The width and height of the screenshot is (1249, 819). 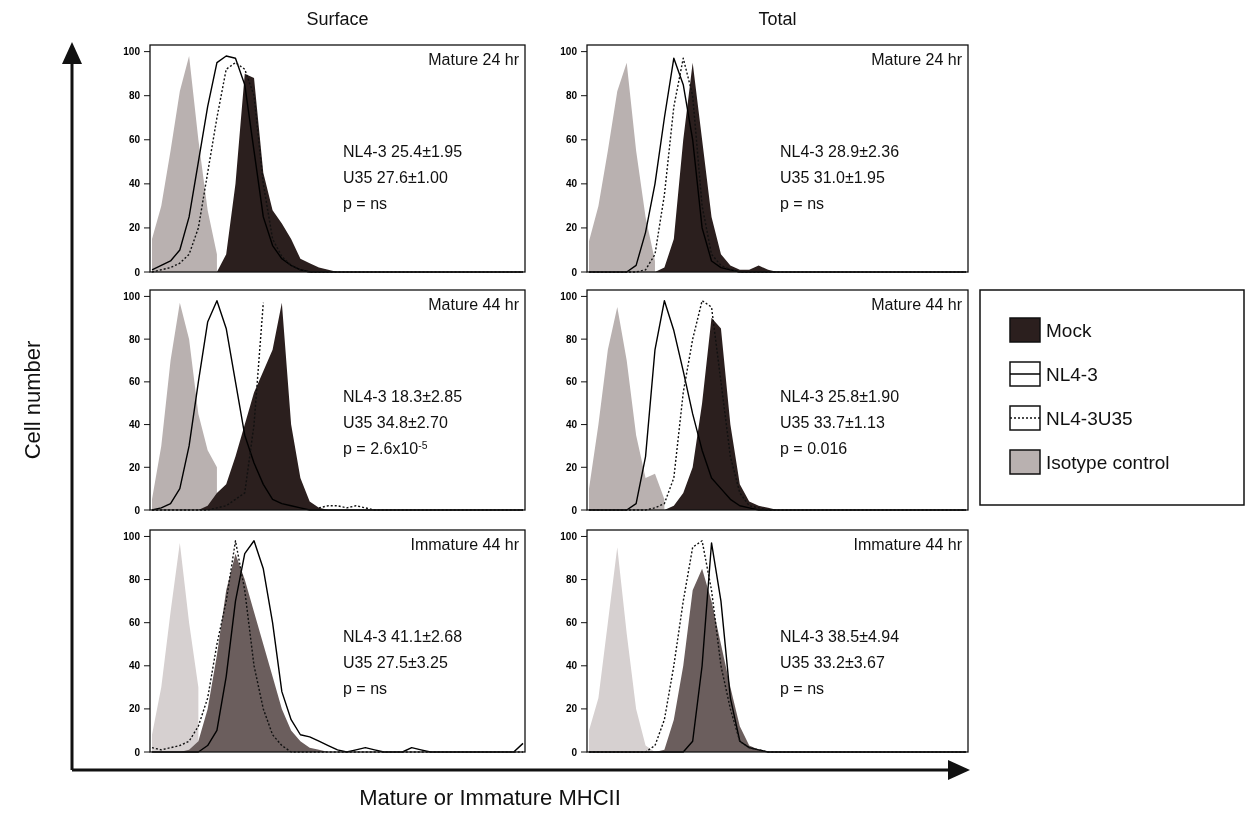 What do you see at coordinates (403, 396) in the screenshot?
I see `annotation: NL4-3 18.3±2.85` at bounding box center [403, 396].